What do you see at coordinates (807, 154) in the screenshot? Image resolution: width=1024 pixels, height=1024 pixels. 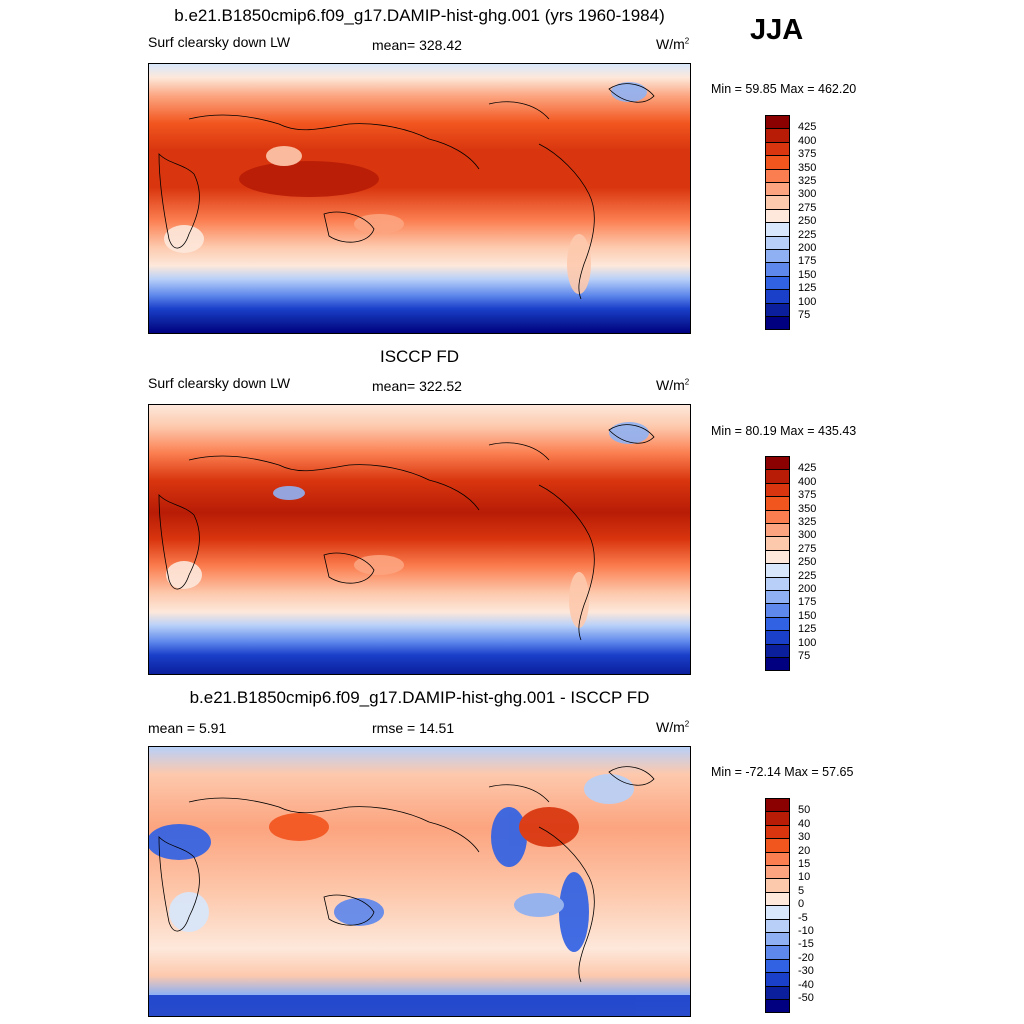 I see `colorbar-tick-label: 375` at bounding box center [807, 154].